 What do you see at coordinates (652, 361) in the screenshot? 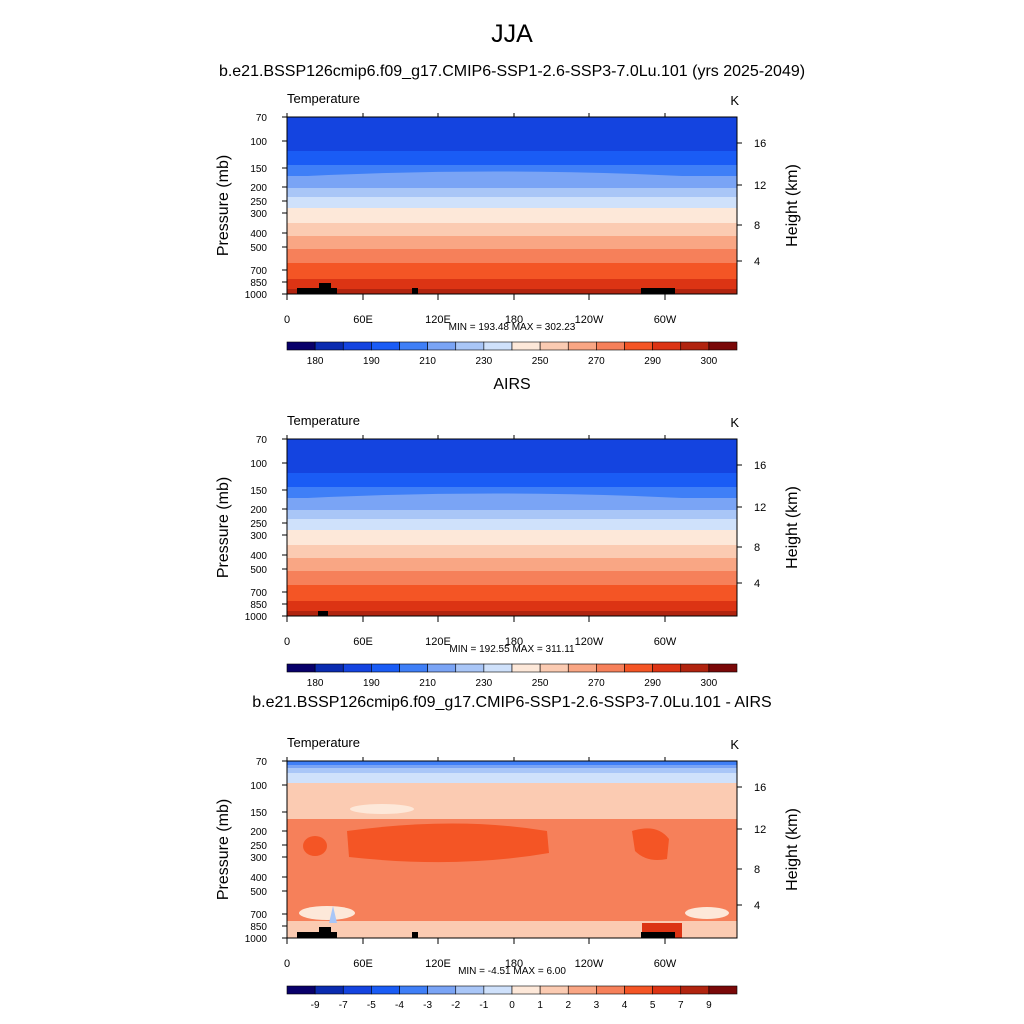
I see `colorbar-label: 290` at bounding box center [652, 361].